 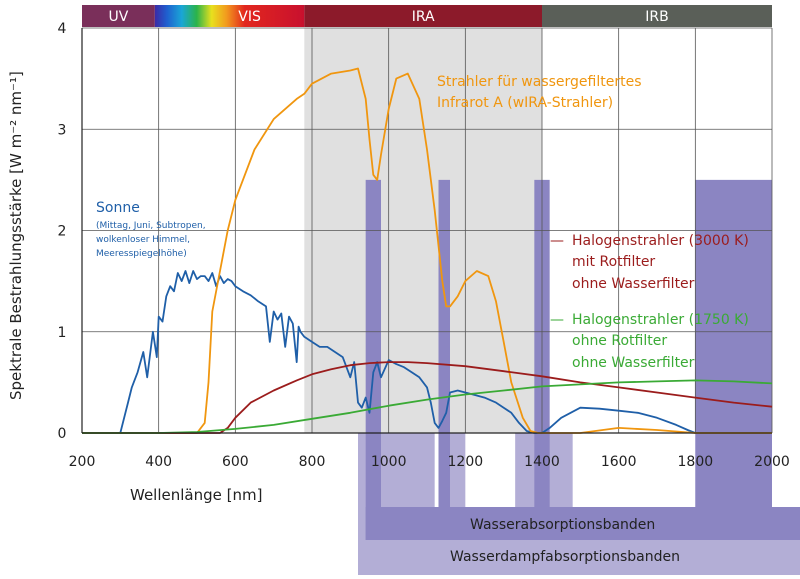 I want to click on spectral-band-bar: UV VIS IRA IRB, so click(x=427, y=16).